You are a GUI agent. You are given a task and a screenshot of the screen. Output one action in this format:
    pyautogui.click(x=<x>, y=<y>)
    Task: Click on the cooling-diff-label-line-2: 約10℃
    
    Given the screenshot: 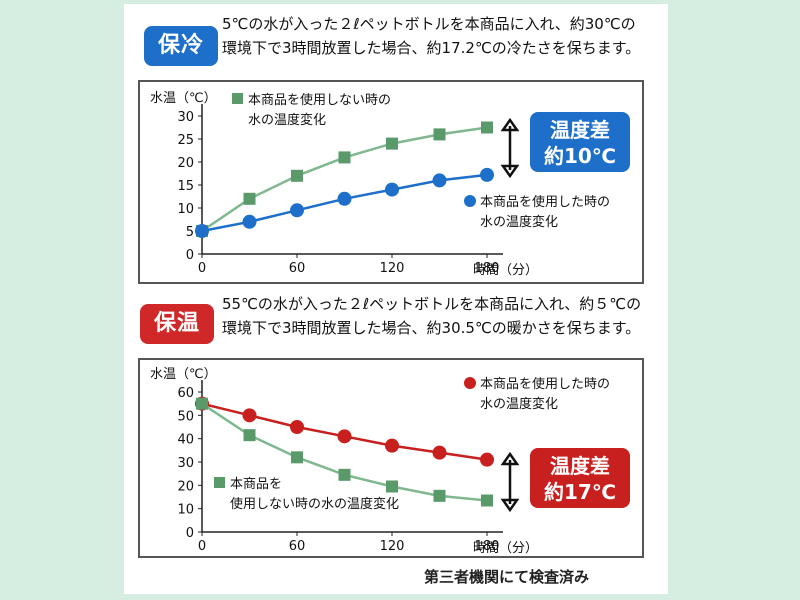 What is the action you would take?
    pyautogui.click(x=580, y=156)
    